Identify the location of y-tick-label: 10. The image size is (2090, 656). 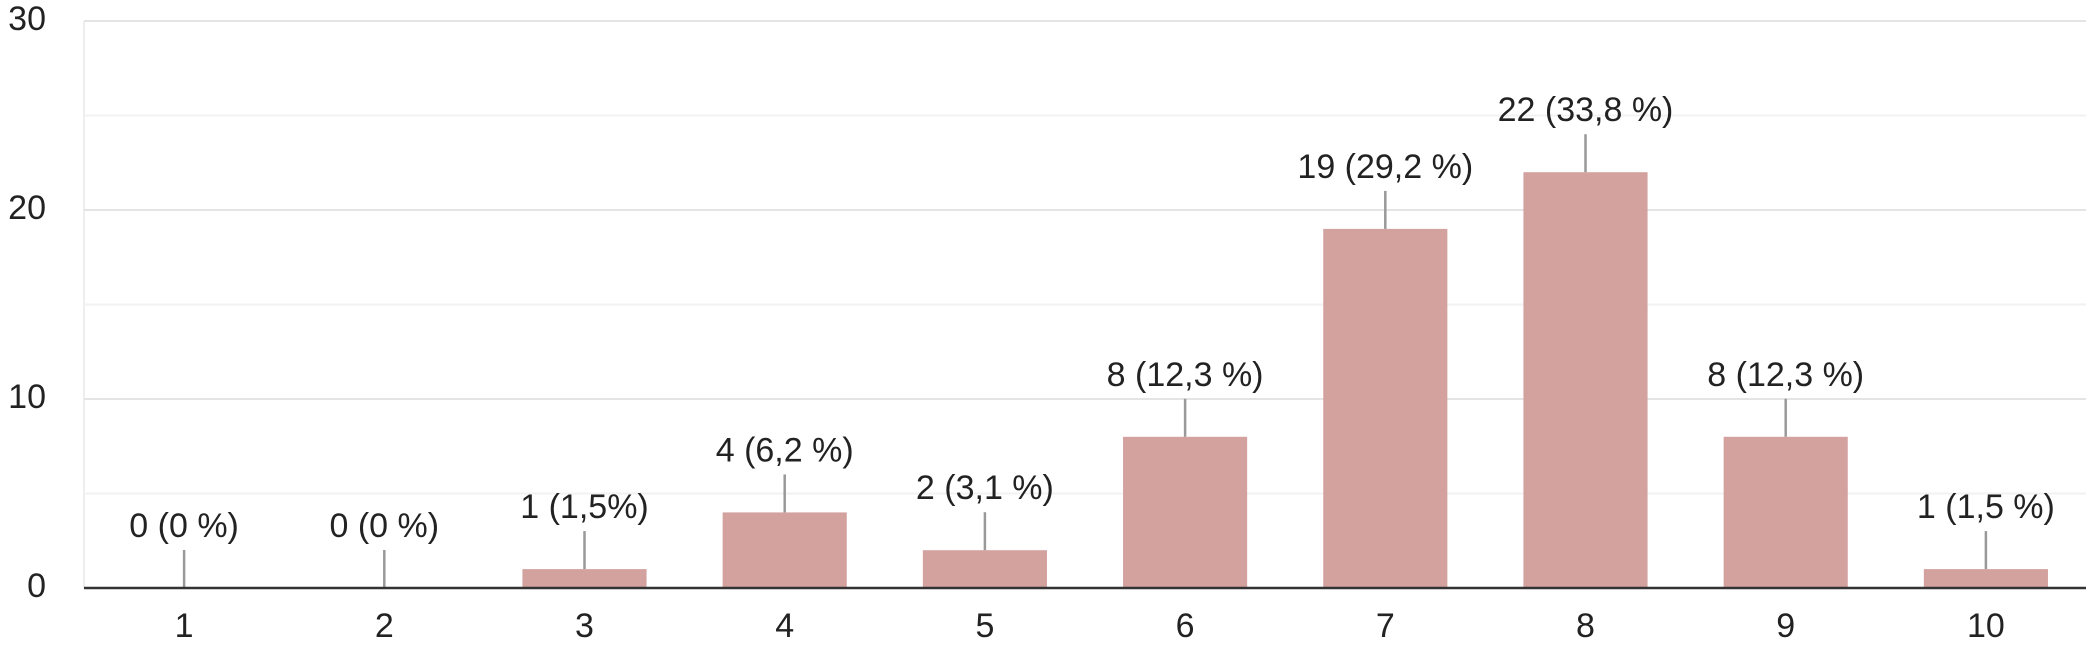
(27, 397).